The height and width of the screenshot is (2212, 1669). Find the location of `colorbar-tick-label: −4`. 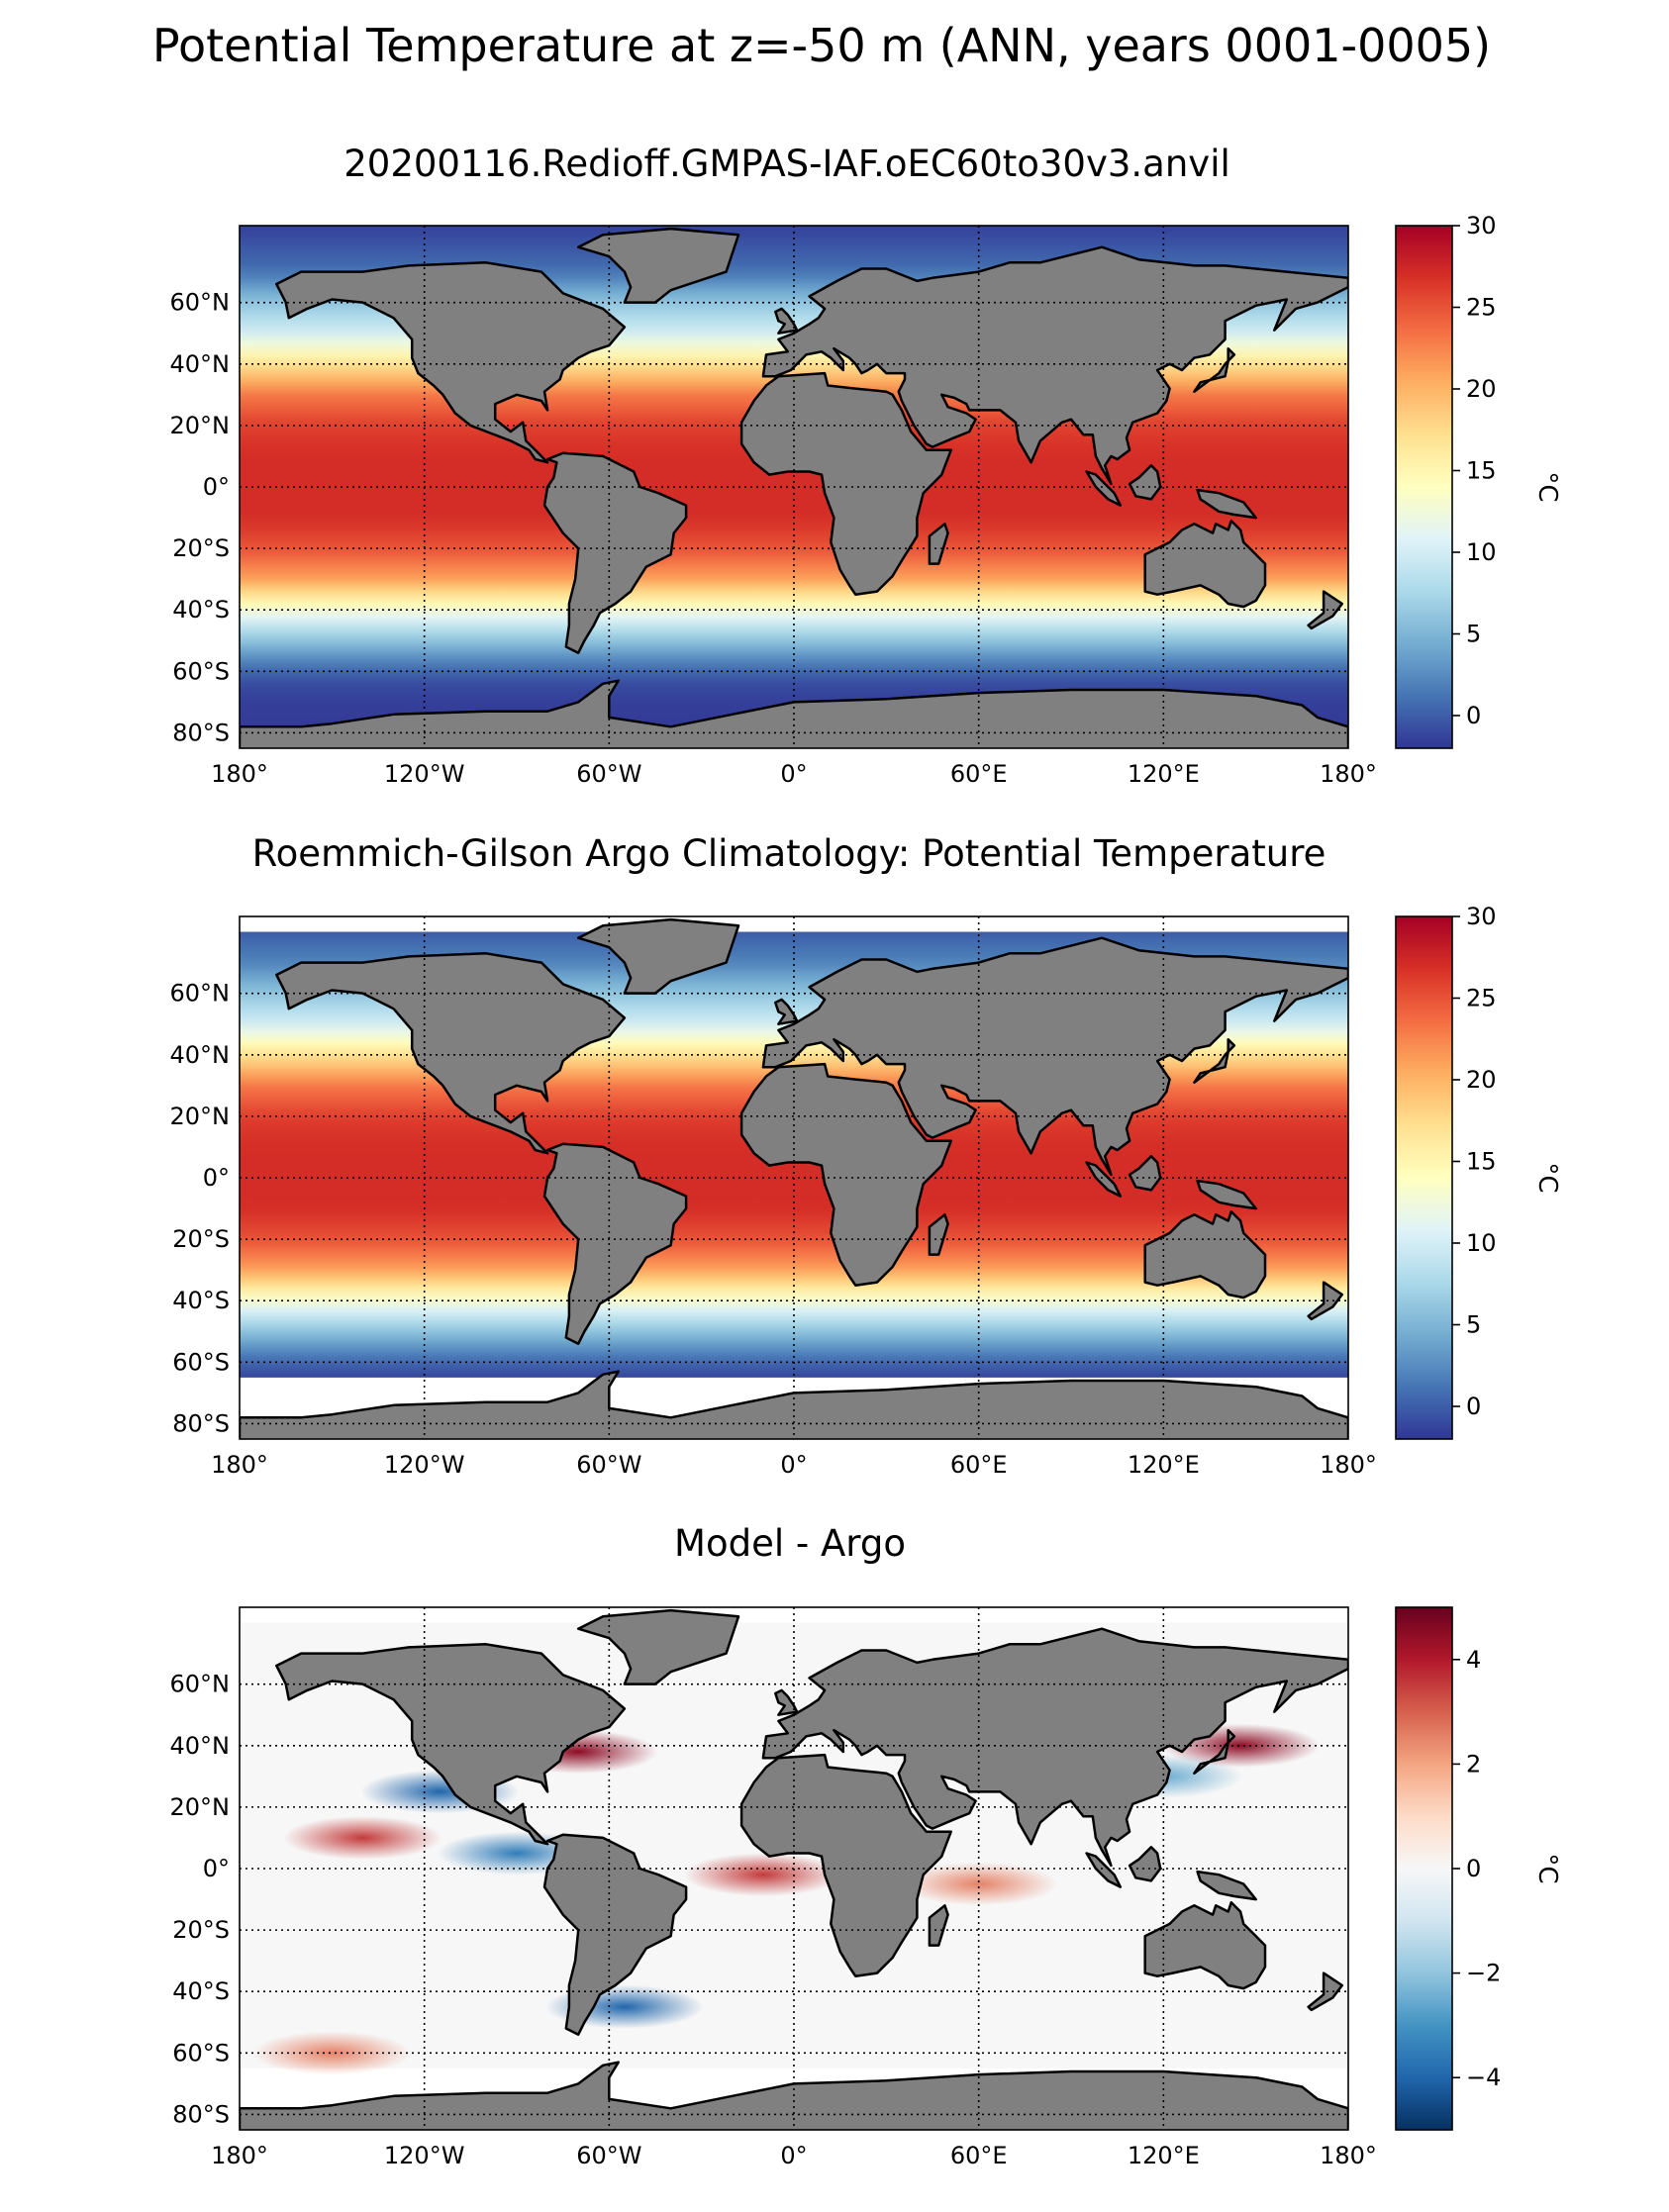

colorbar-tick-label: −4 is located at coordinates (1483, 2077).